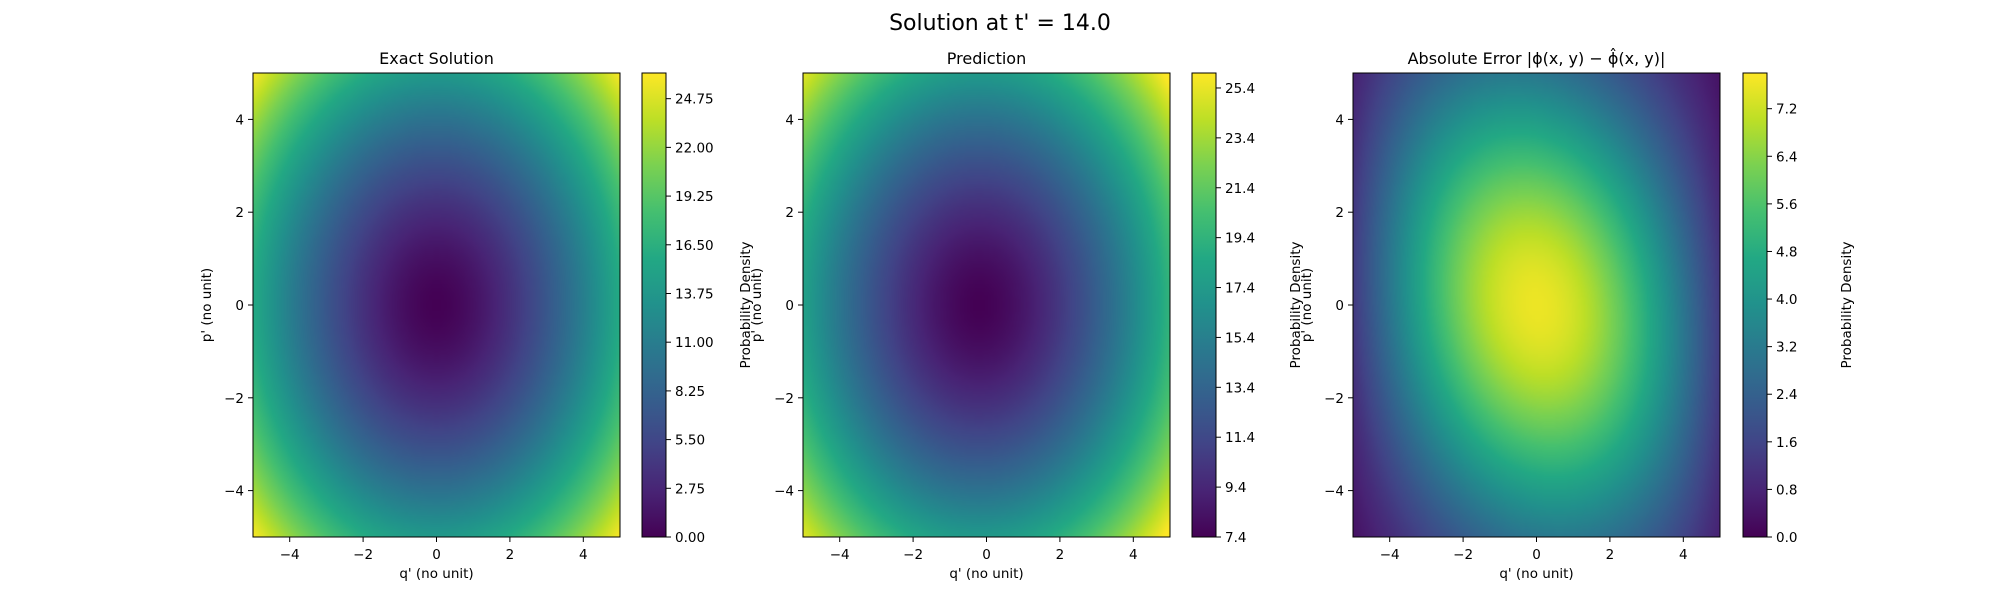  I want to click on colorbar-tick-label: 0.00, so click(690, 538).